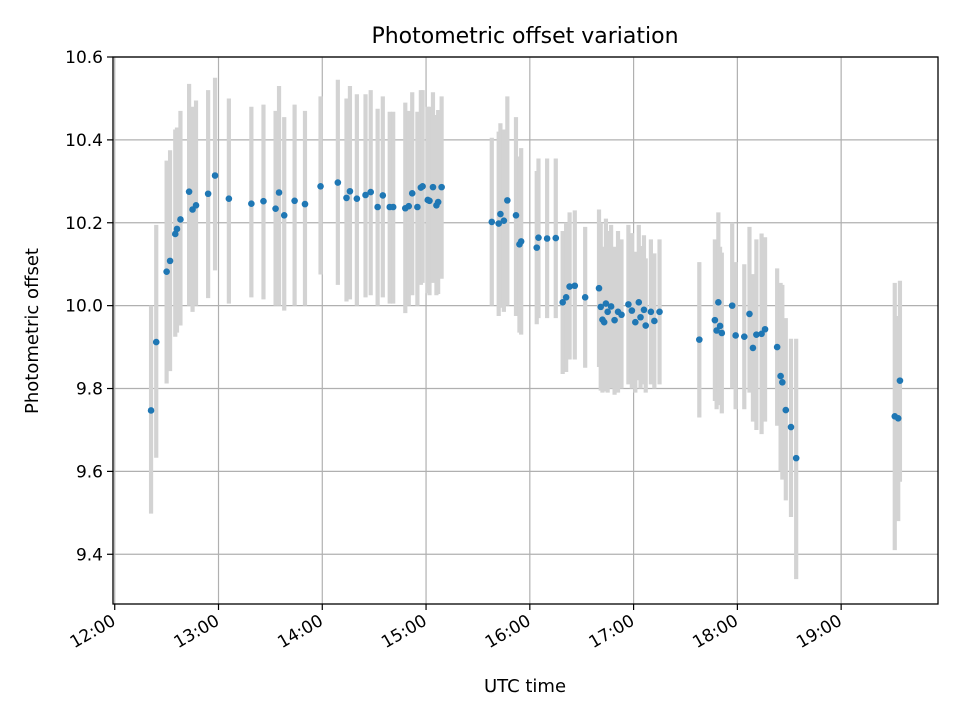 The image size is (960, 720). Describe the element at coordinates (89, 390) in the screenshot. I see `y-tick-label: 9.8` at that location.